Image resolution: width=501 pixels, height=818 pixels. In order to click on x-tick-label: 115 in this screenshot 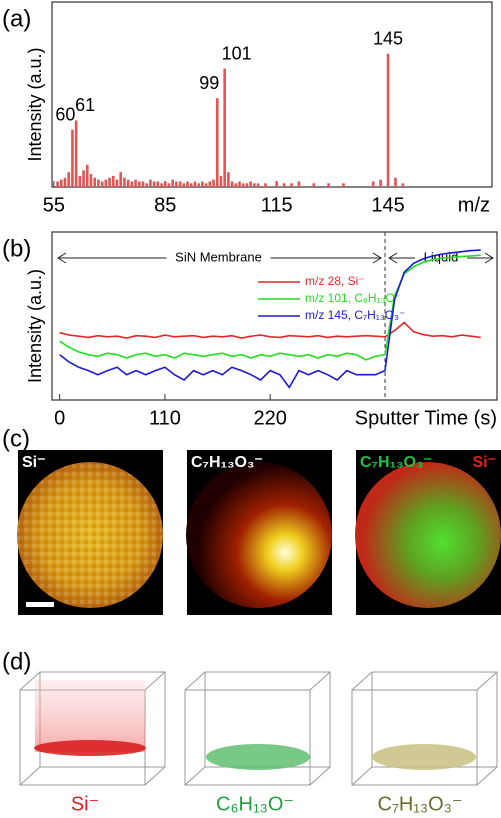, I will do `click(277, 205)`.